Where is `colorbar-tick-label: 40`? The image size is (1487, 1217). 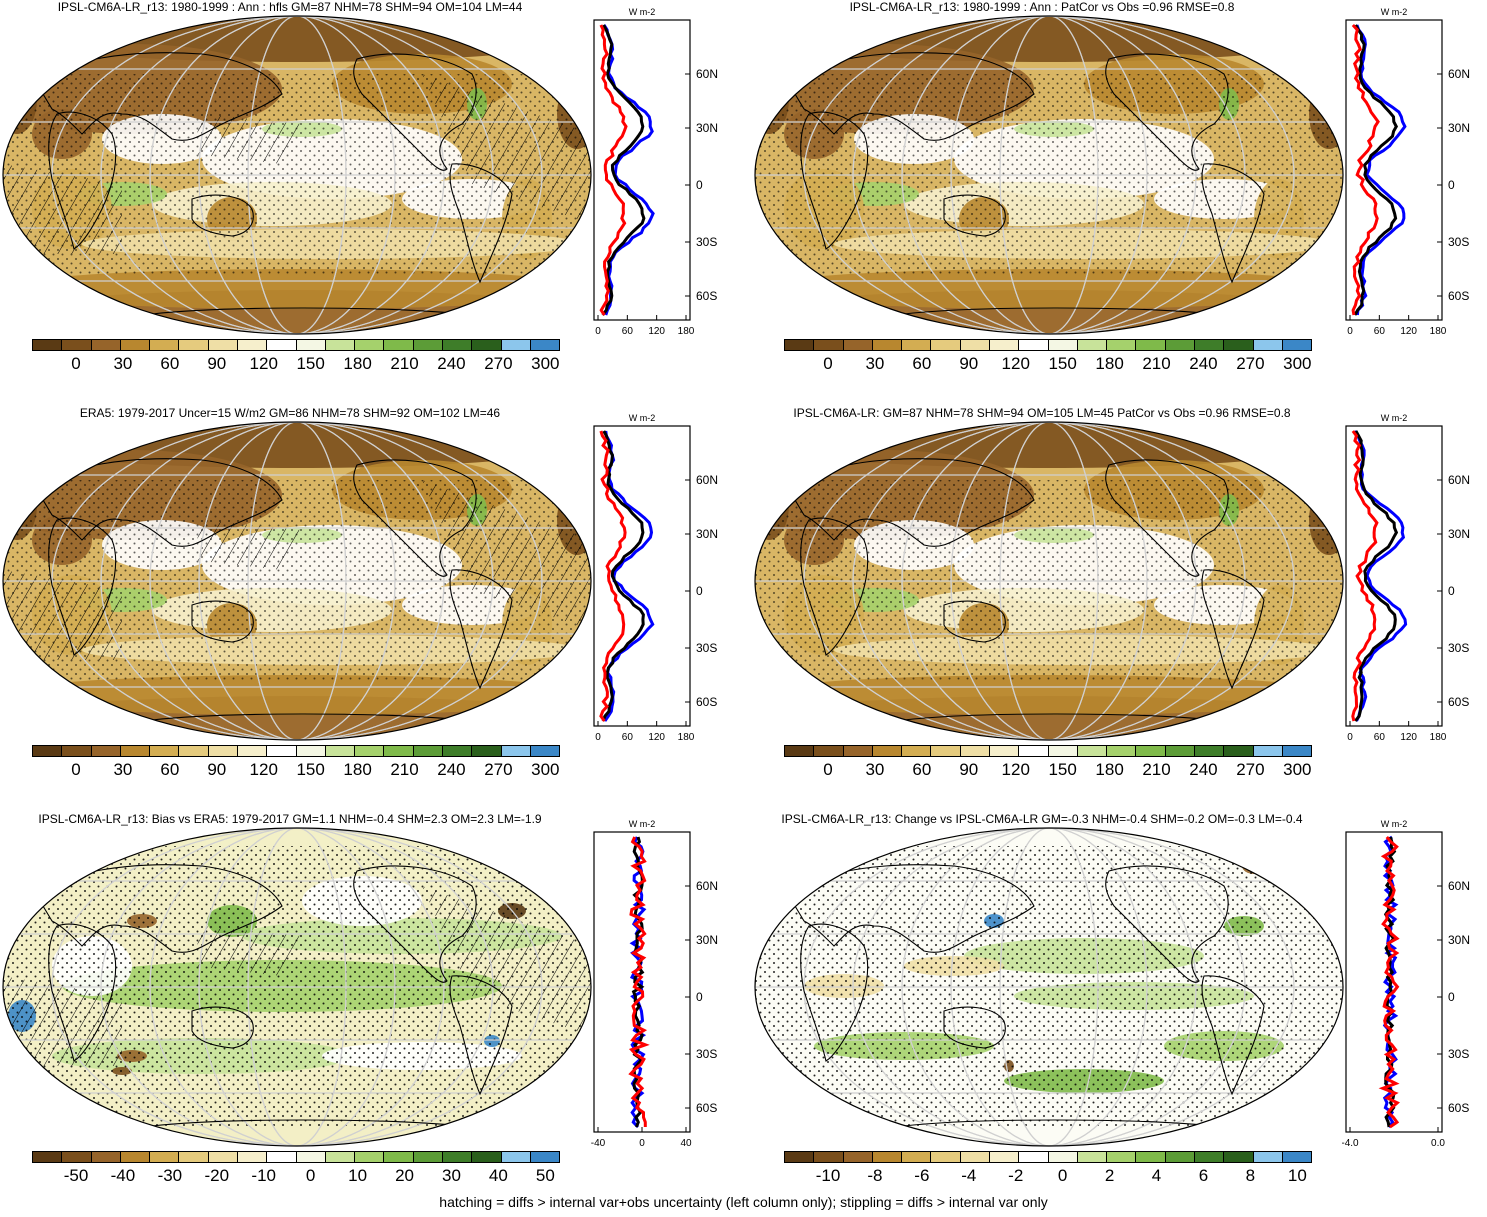
colorbar-tick-label: 40 is located at coordinates (498, 1175).